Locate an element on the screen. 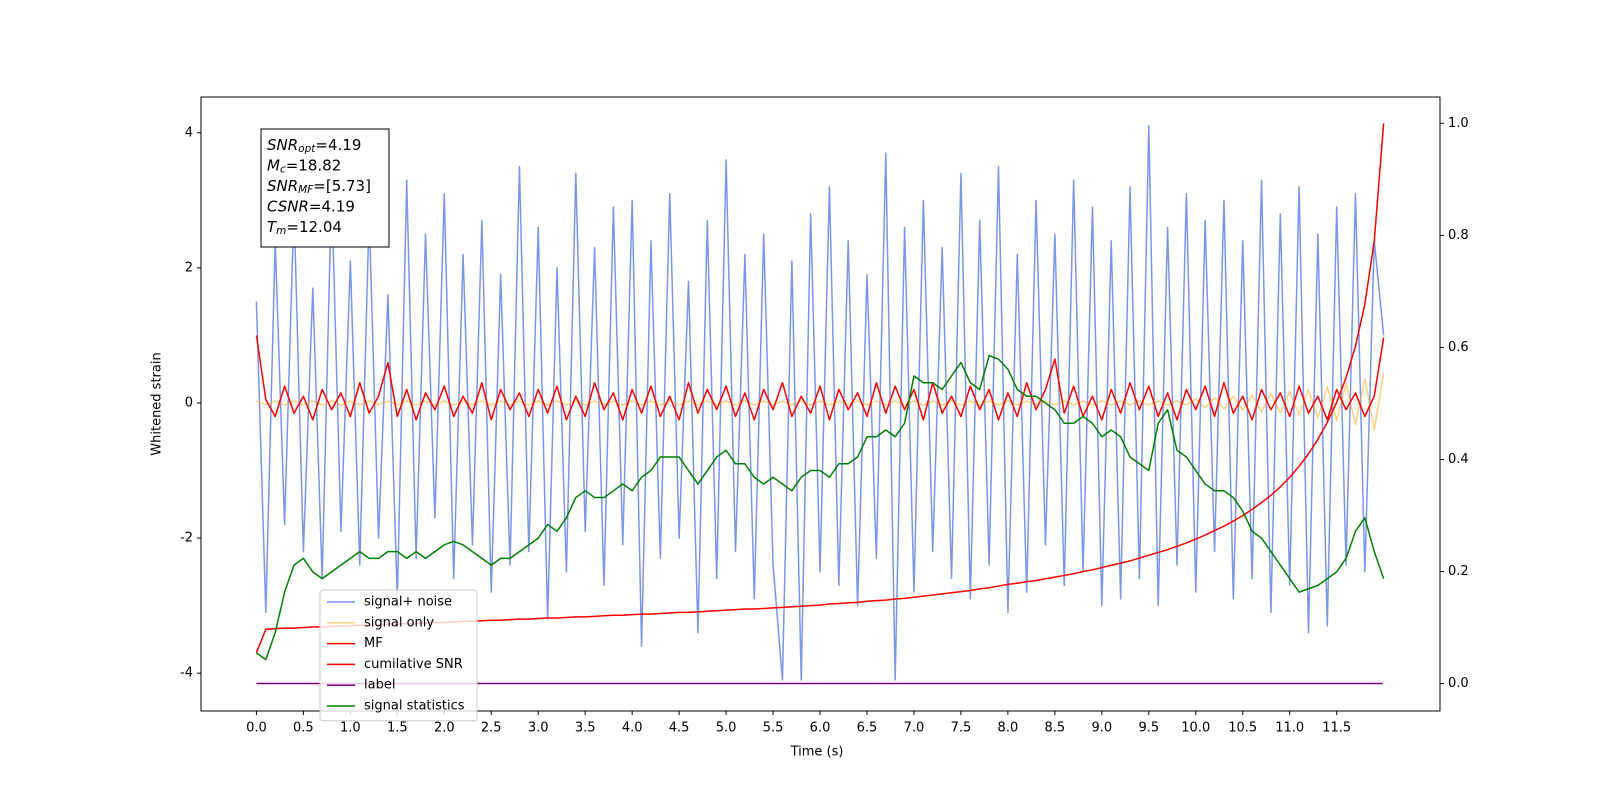 This screenshot has width=1600, height=800. x-tick-label: 5.0 is located at coordinates (726, 728).